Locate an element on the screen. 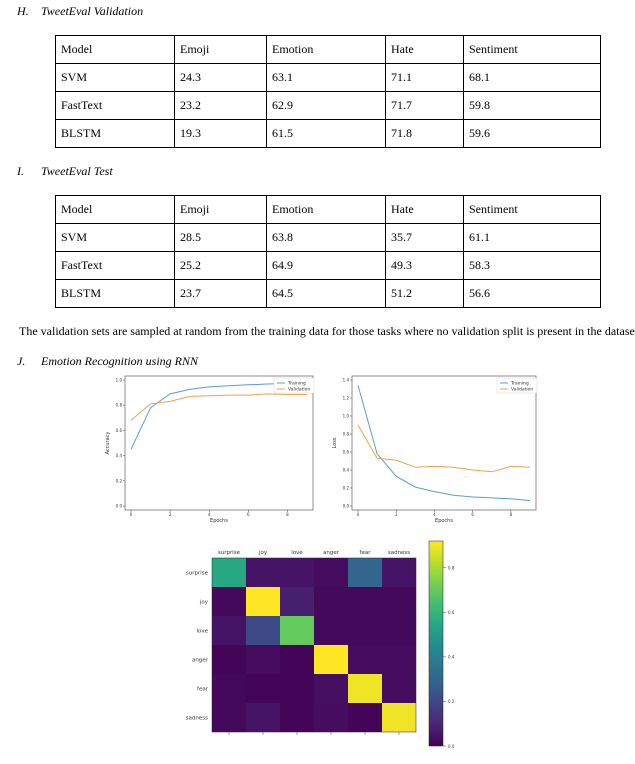  x-tick-label: 0 is located at coordinates (131, 514).